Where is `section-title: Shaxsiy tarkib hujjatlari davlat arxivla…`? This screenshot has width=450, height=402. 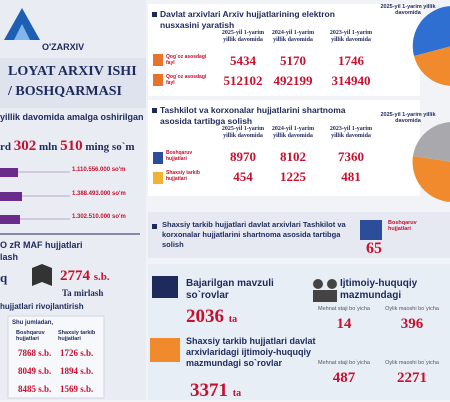
section-title: Shaxsiy tarkib hujjatlari davlat arxivla… is located at coordinates (254, 234).